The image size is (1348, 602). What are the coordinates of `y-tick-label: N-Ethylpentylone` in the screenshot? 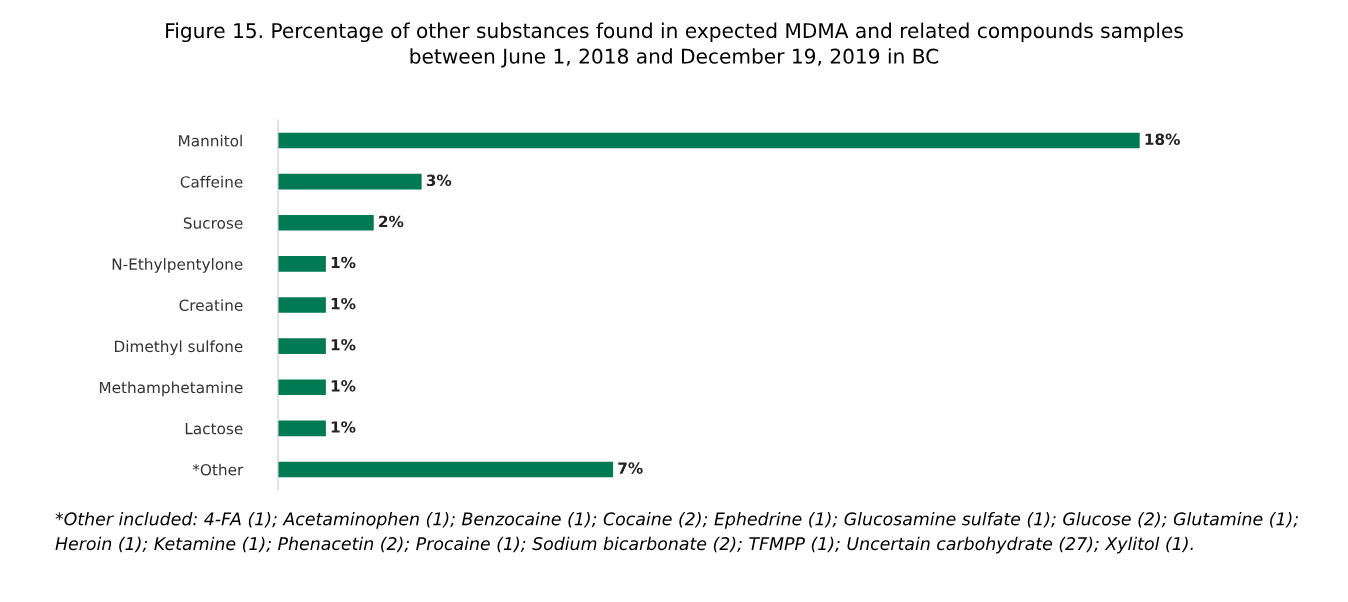 It's located at (177, 265).